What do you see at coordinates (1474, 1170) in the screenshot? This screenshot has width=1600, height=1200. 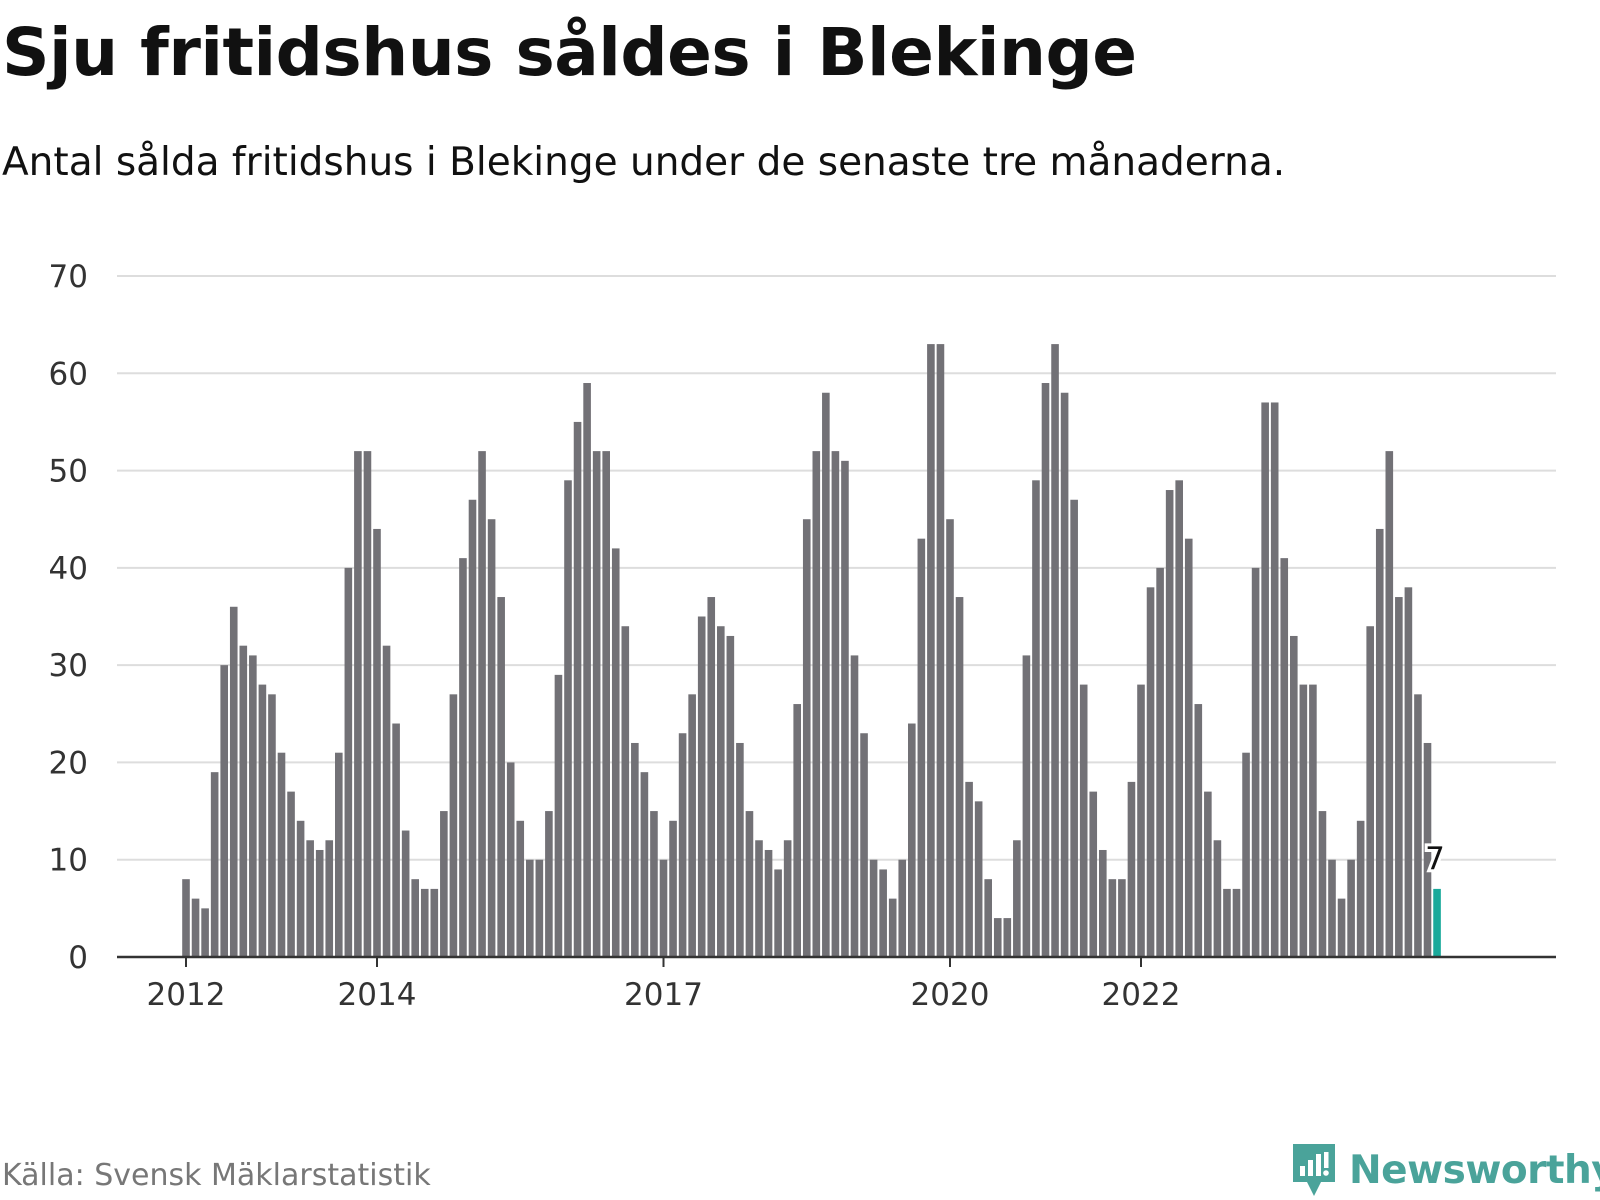 I see `brand-name: Newsworthy` at bounding box center [1474, 1170].